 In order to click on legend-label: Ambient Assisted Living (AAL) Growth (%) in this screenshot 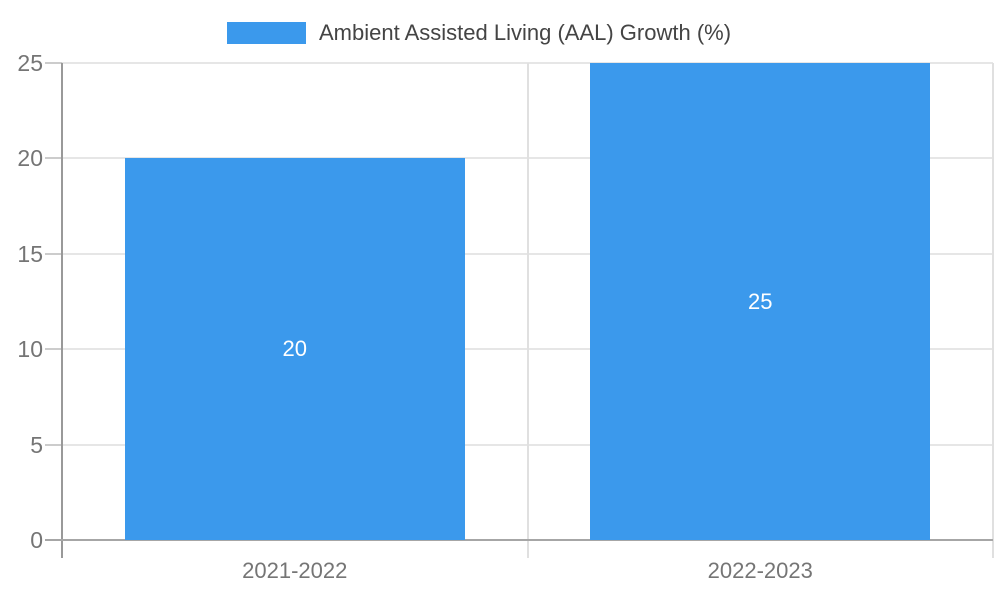, I will do `click(525, 32)`.